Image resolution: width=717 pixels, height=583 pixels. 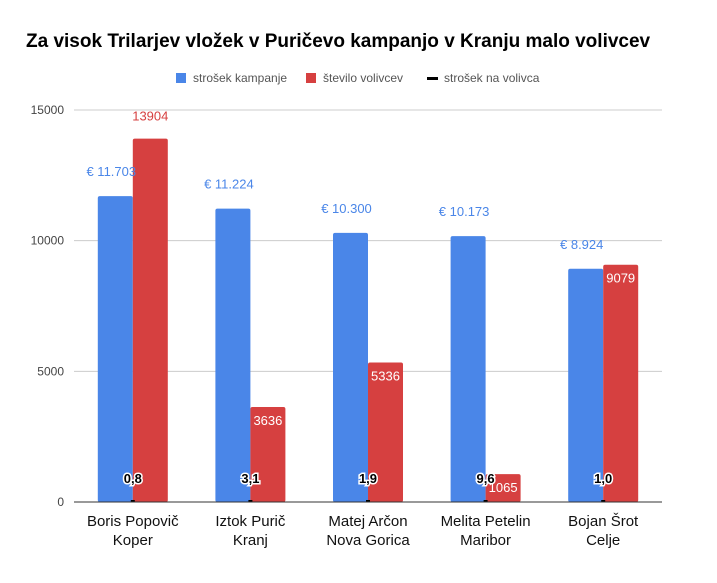 I want to click on data-label-strosek-kampanje: € 11.224, so click(x=229, y=184).